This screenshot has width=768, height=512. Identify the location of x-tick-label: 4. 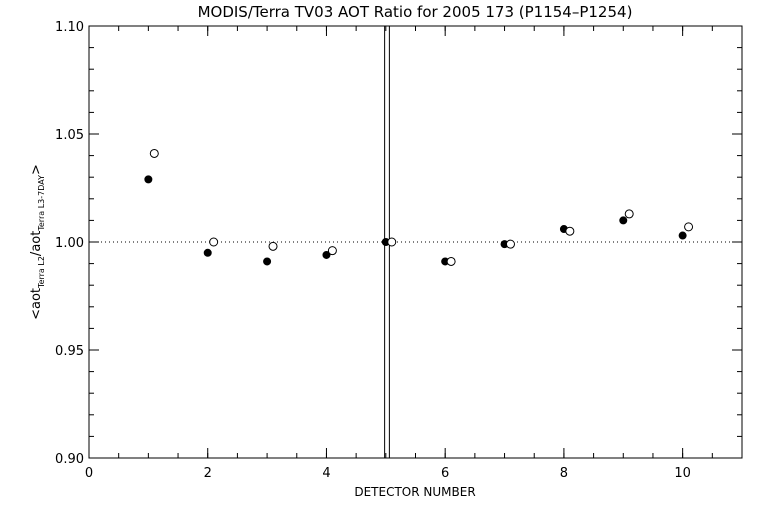
(326, 473).